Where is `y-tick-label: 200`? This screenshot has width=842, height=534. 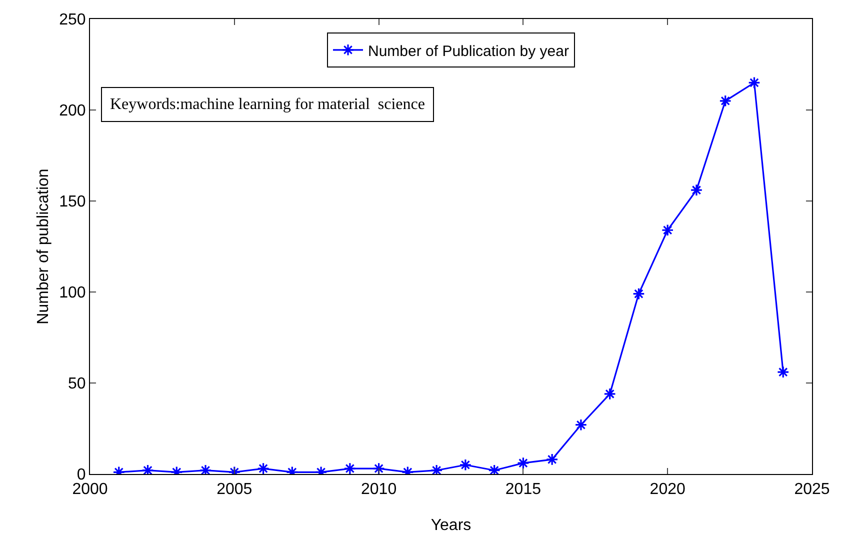 y-tick-label: 200 is located at coordinates (72, 111).